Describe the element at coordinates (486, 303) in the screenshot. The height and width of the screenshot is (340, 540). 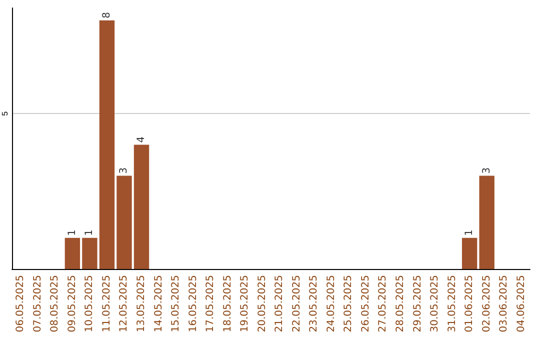
I see `x-tick-label: 02.06.2025` at that location.